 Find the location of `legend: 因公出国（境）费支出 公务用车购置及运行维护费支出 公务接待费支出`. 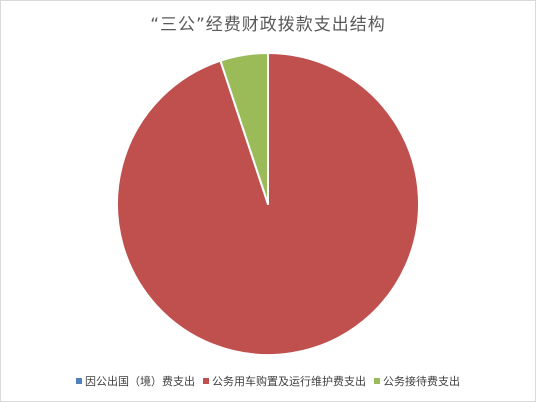

legend: 因公出国（境）费支出 公务用车购置及运行维护费支出 公务接待费支出 is located at coordinates (268, 381).